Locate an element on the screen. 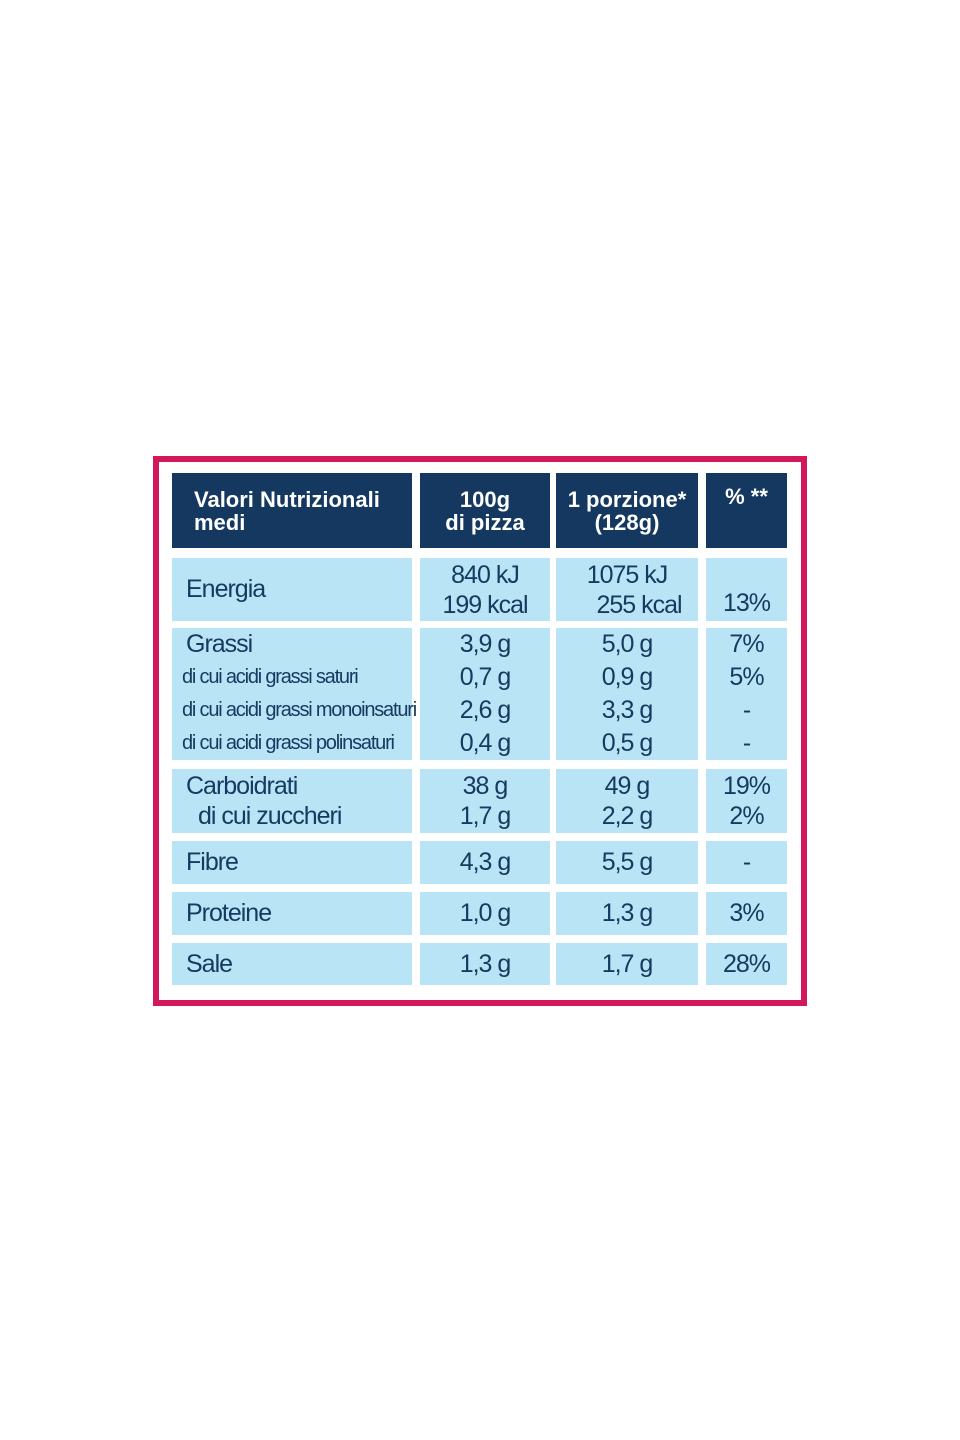 Image resolution: width=960 pixels, height=1440 pixels. cell-text: 2% is located at coordinates (746, 816).